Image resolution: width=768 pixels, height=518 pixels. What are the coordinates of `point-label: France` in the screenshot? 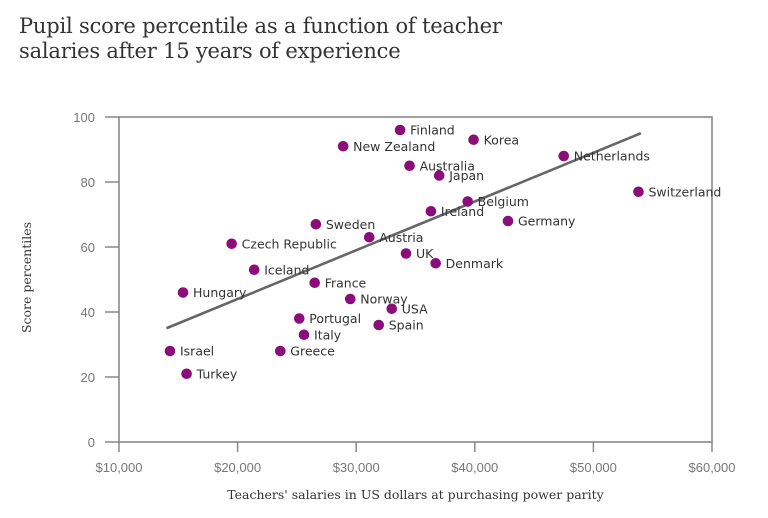 It's located at (346, 282).